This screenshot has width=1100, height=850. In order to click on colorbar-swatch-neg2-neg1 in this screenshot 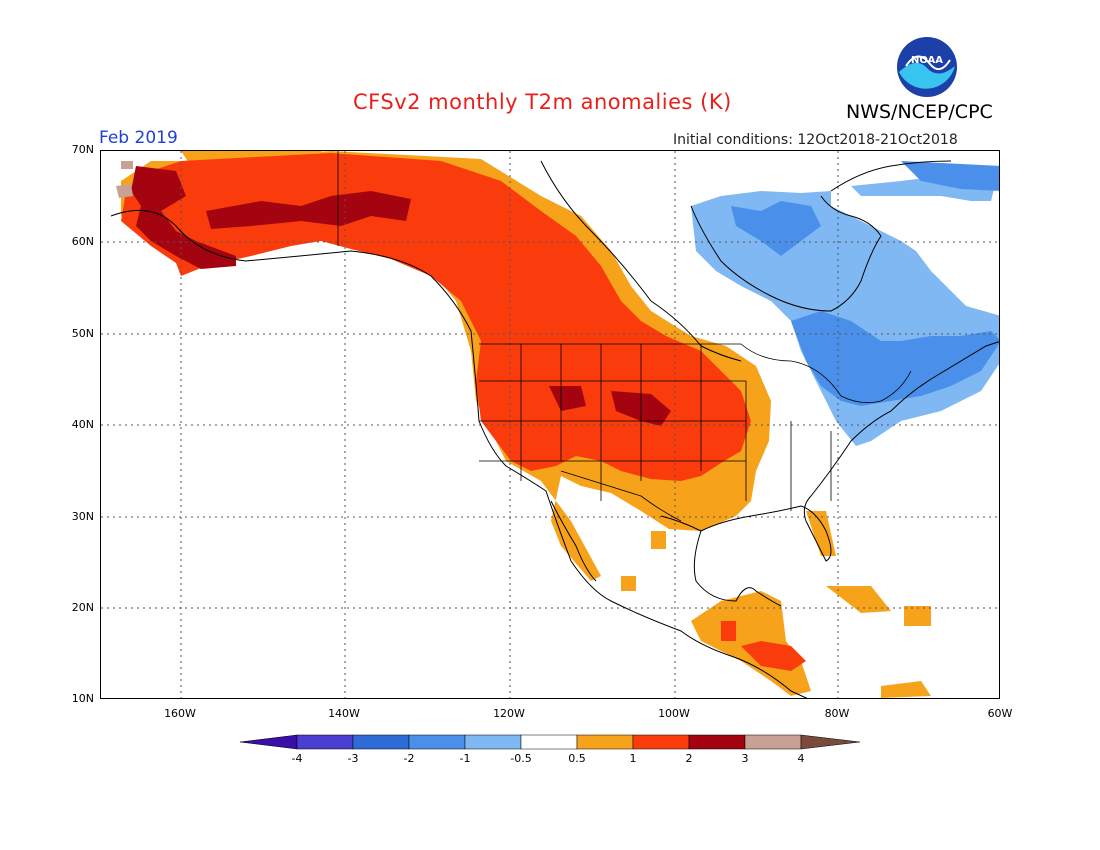, I will do `click(437, 742)`.